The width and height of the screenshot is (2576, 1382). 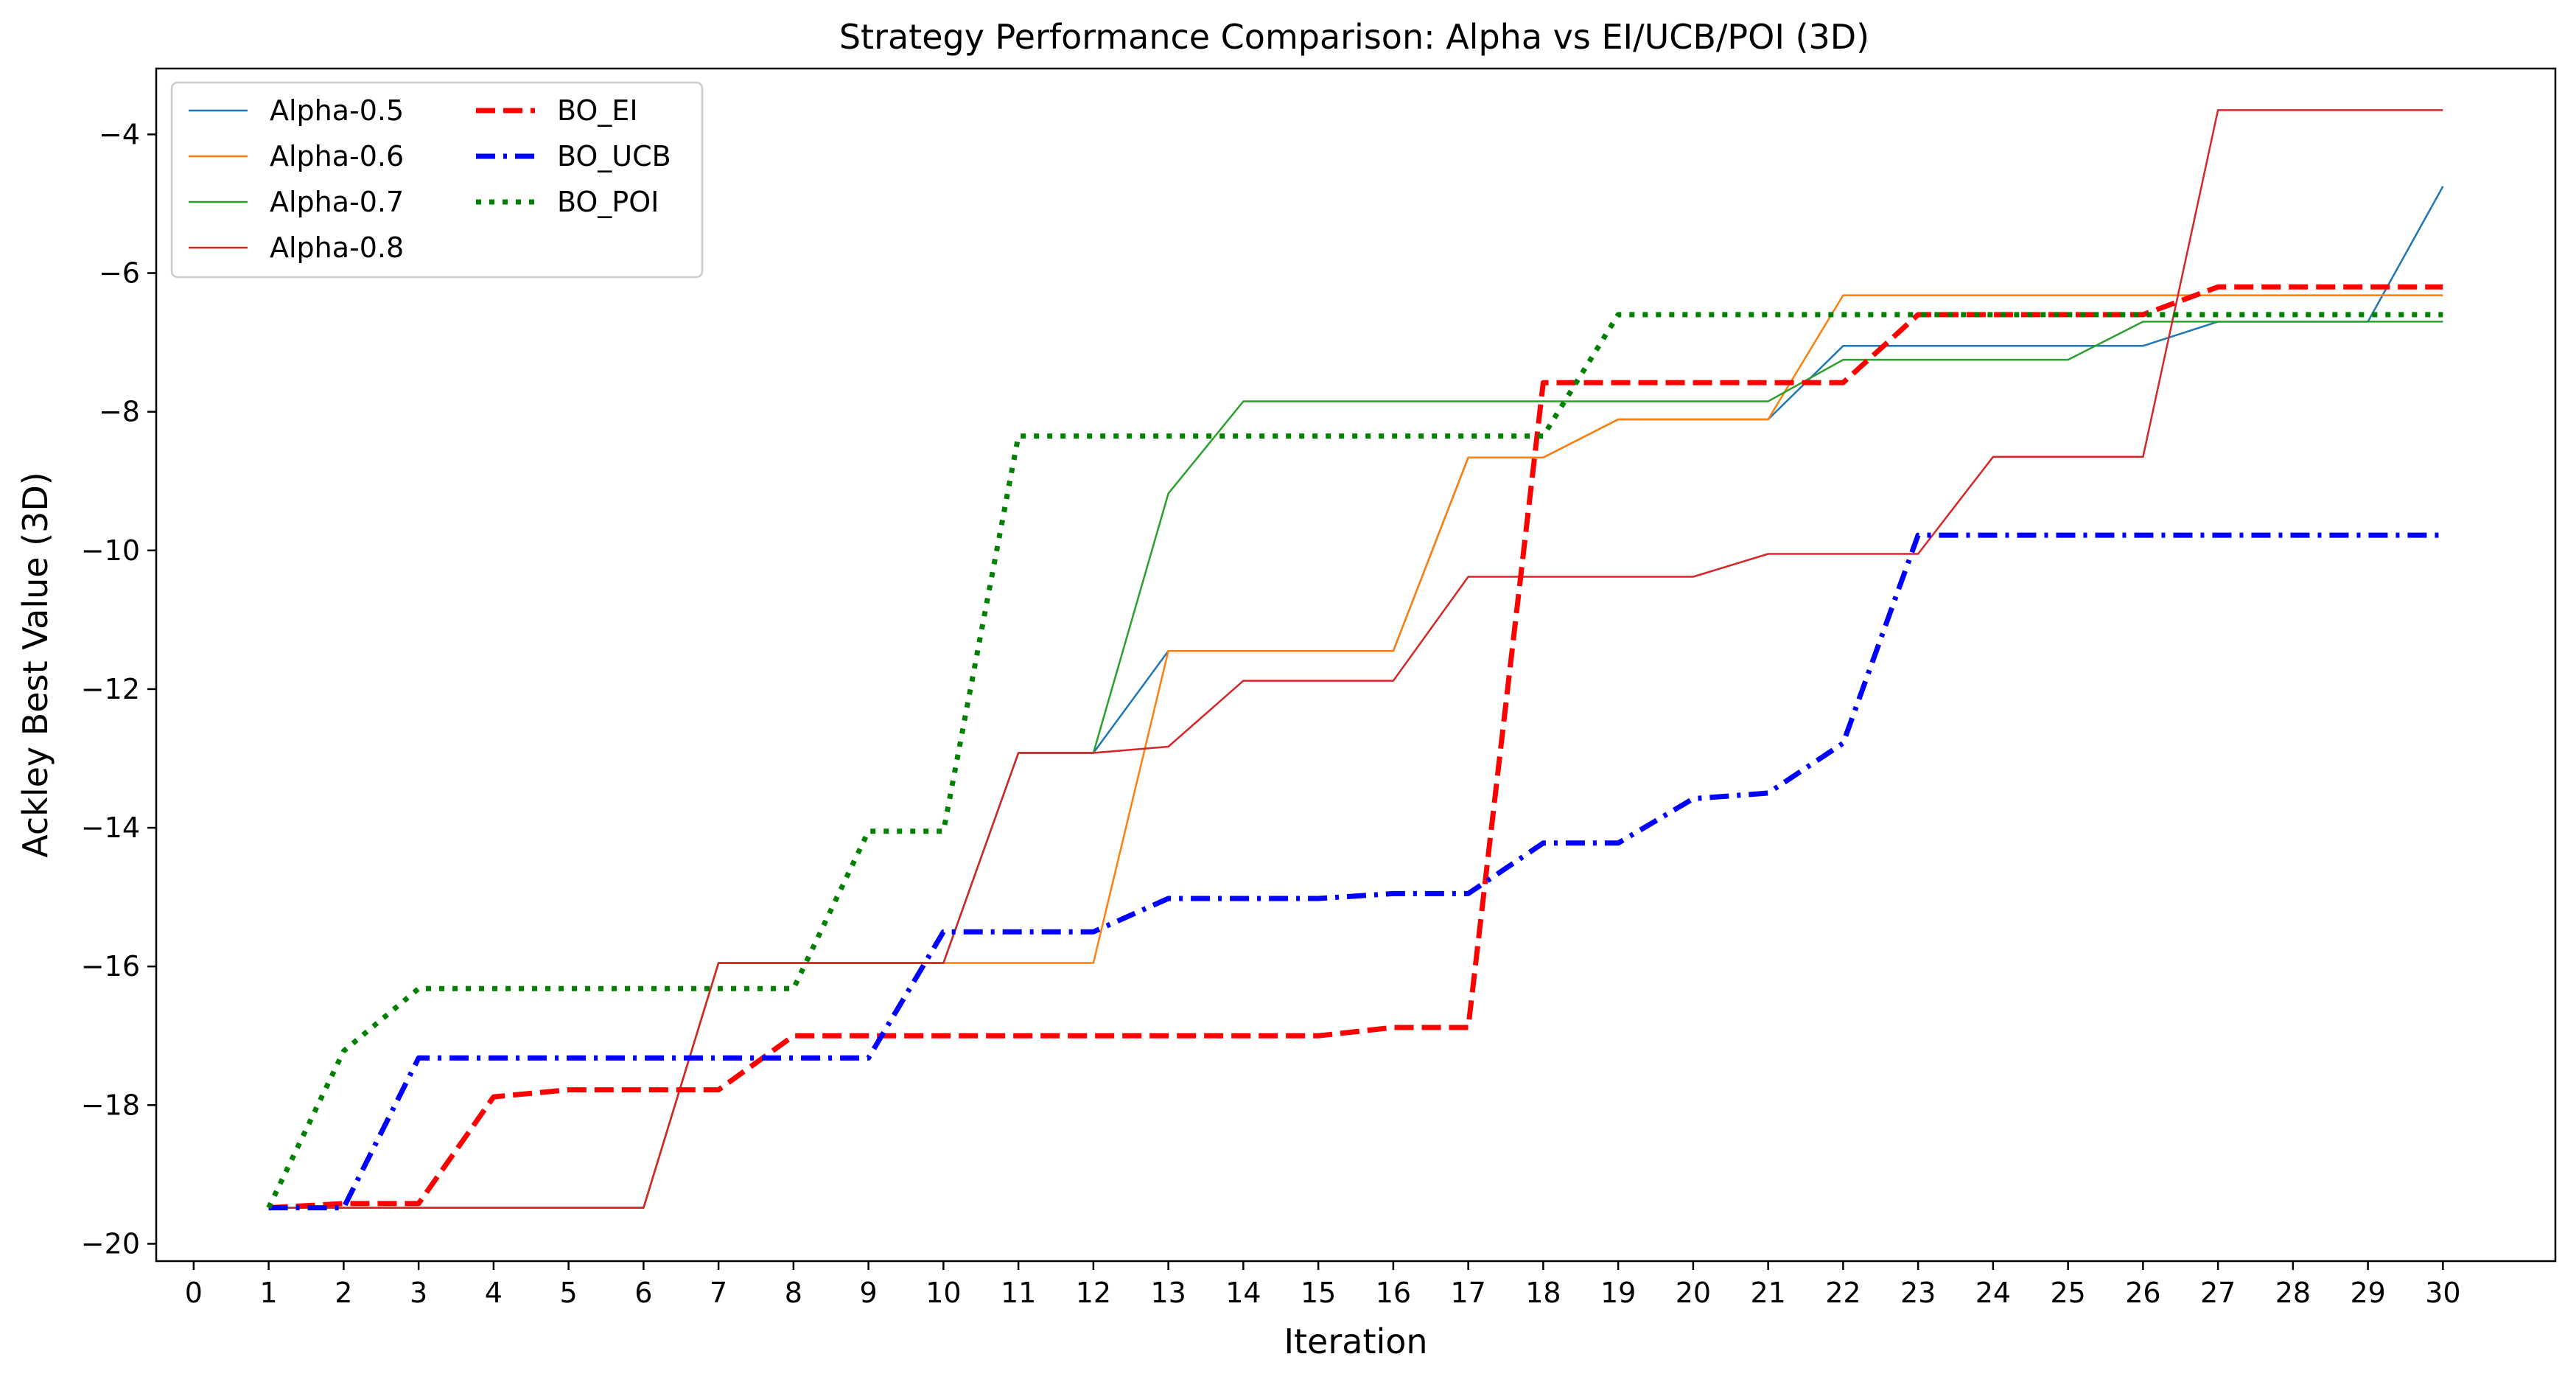 I want to click on y-axis: −20 −18 −16 −14 −12 −10 −8 −6 −4, so click(x=118, y=689).